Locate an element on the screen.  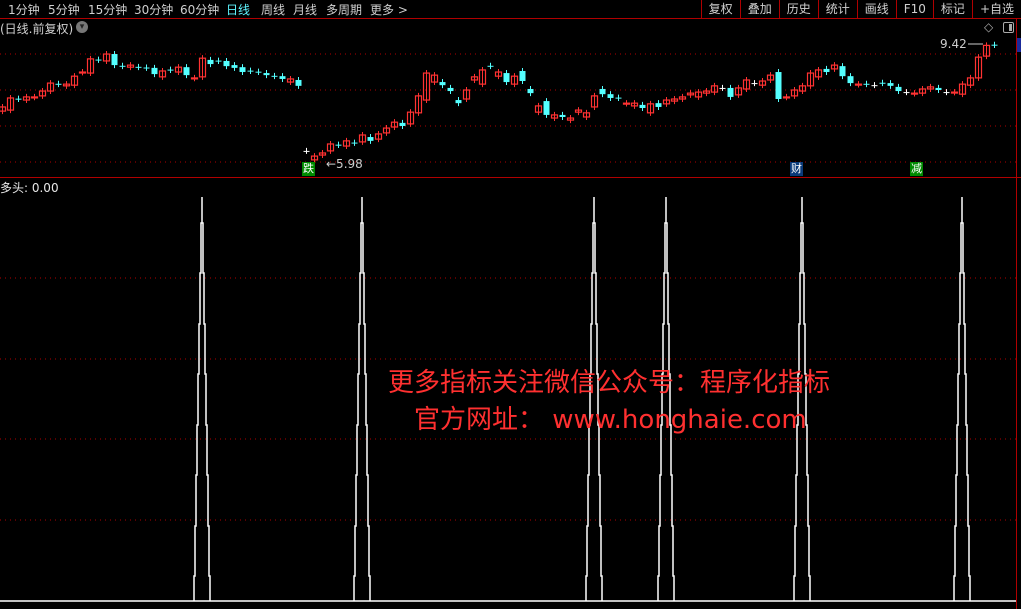
toolbar-button: 统计 is located at coordinates (837, 9).